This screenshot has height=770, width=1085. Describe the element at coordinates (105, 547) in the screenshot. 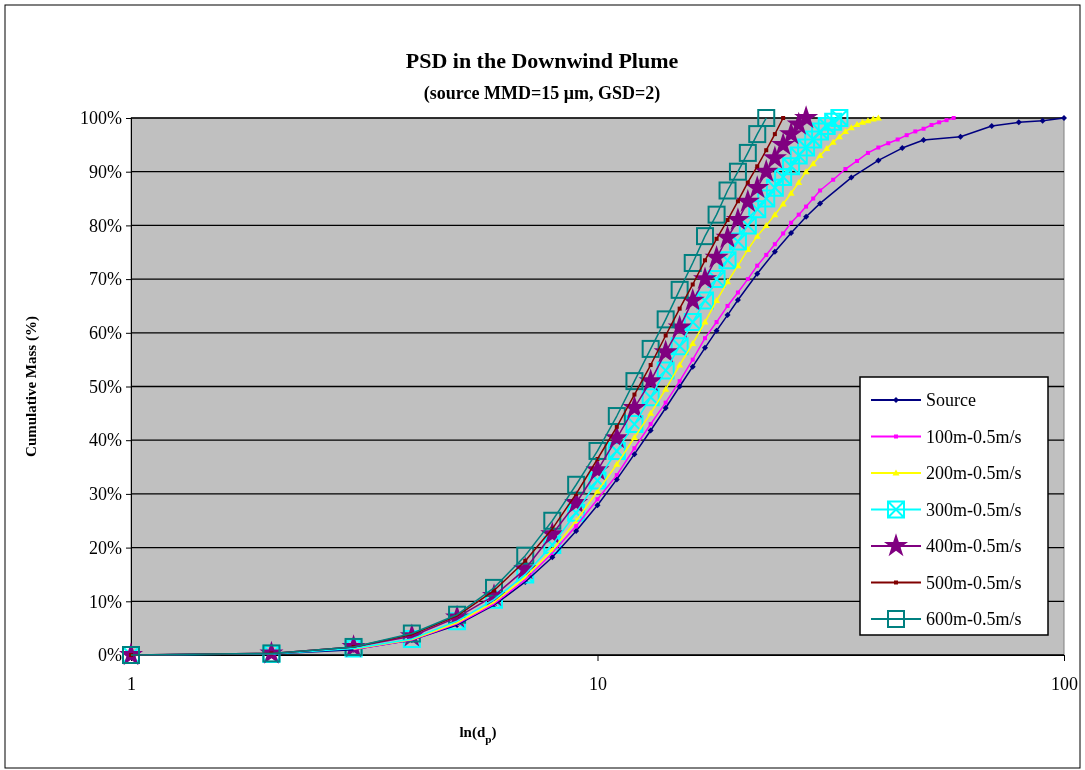

I see `y-tick-label: 20%` at that location.